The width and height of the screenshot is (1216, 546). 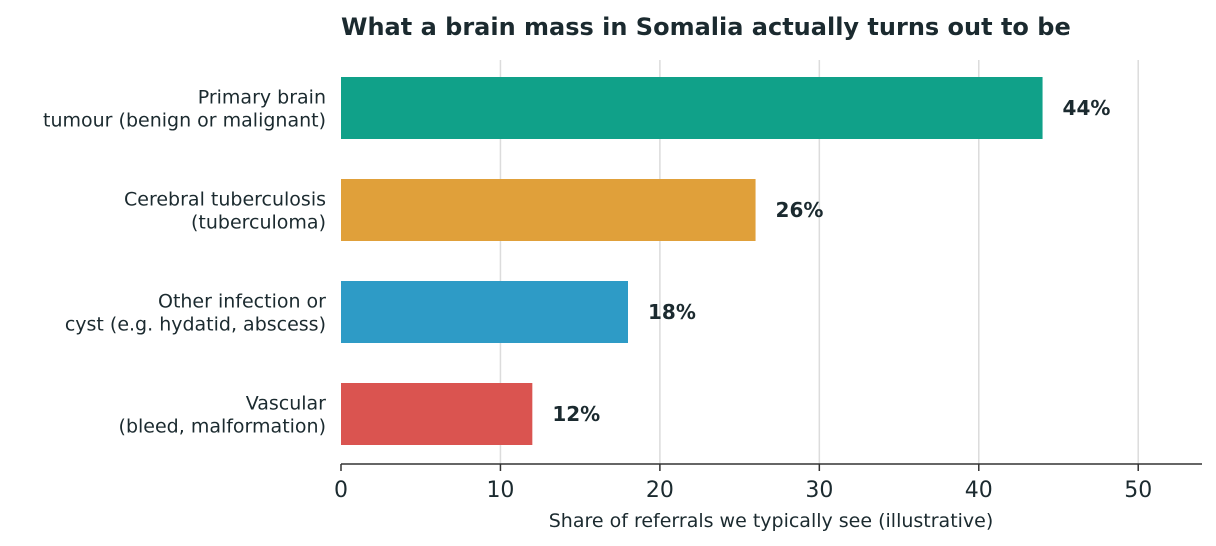 I want to click on category-label-line: Other infection or, so click(x=242, y=302).